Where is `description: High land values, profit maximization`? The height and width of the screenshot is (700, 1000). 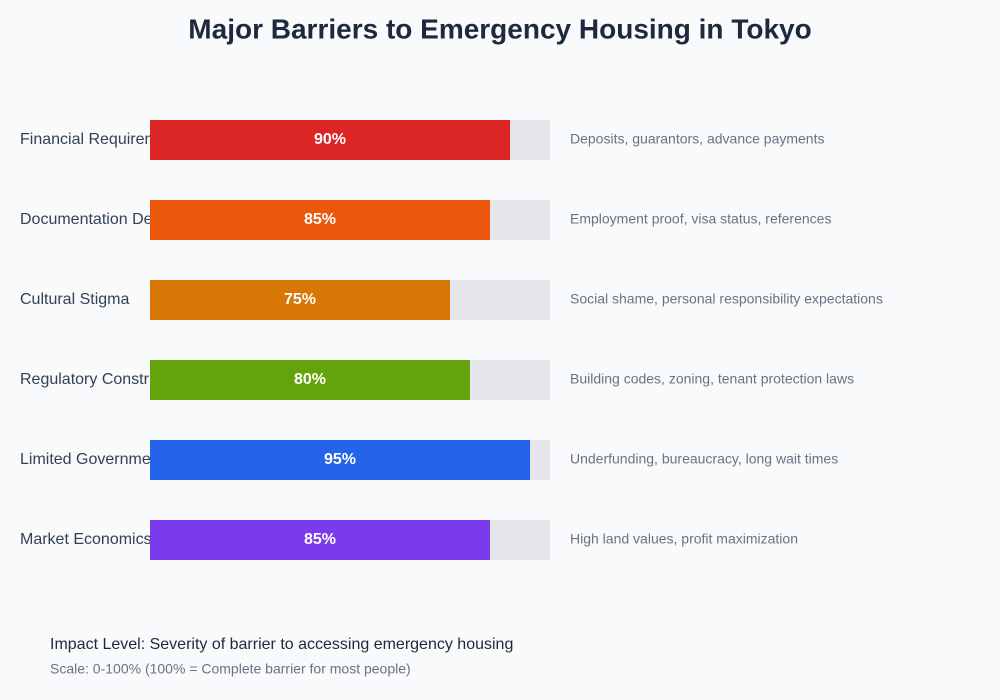
description: High land values, profit maximization is located at coordinates (684, 539).